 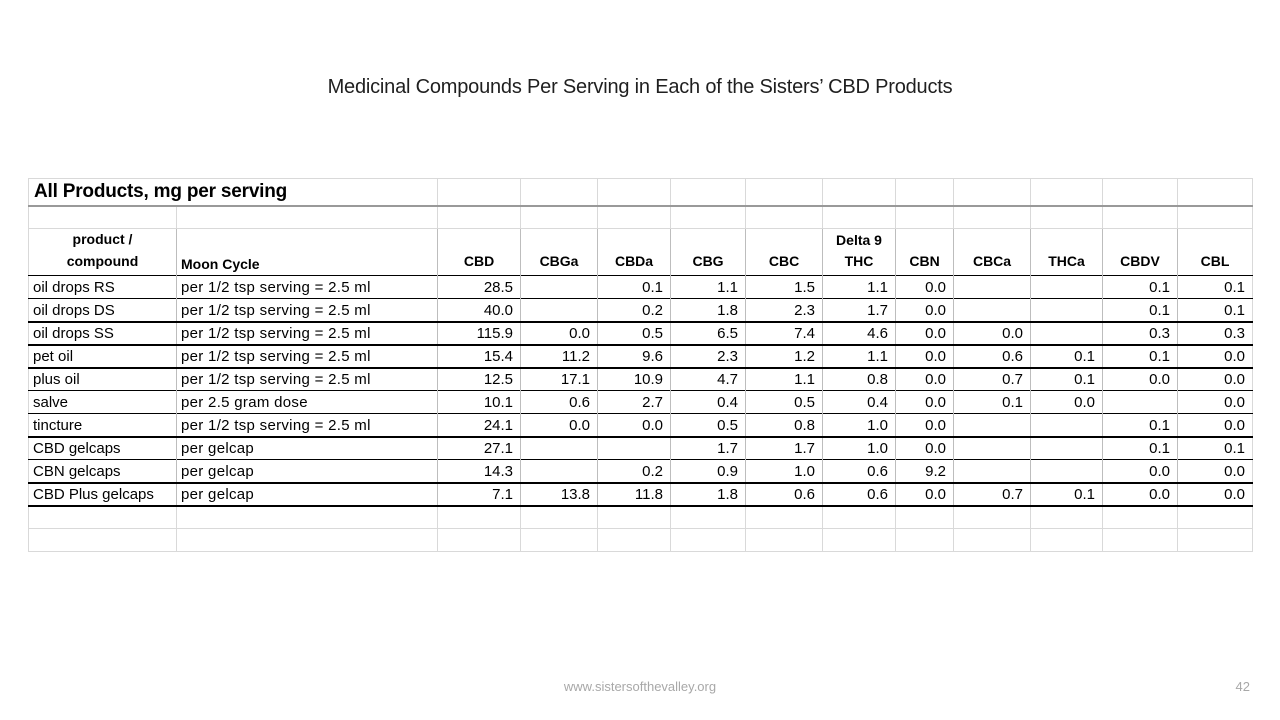 I want to click on compound-header-cell: CBCa, so click(x=992, y=252).